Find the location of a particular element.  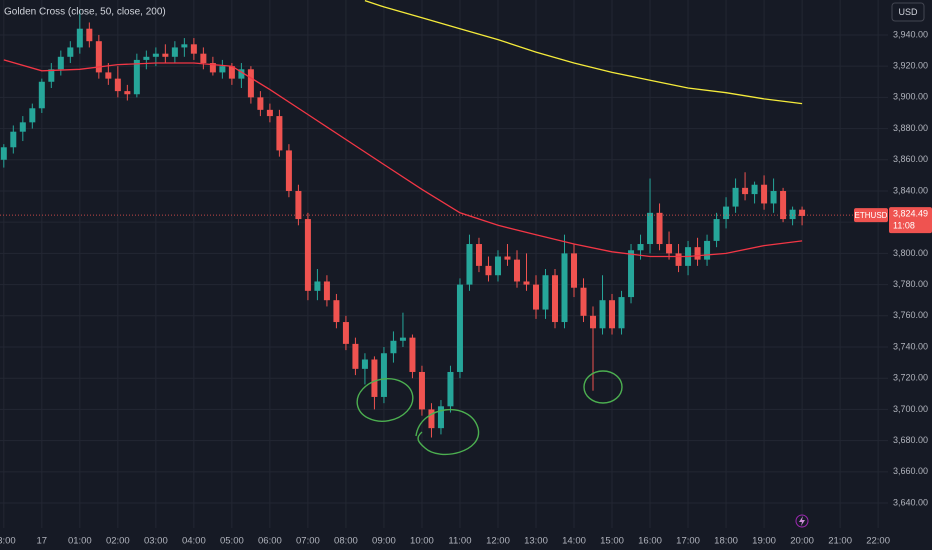

y-tick-label: 3,700.00 is located at coordinates (910, 409).